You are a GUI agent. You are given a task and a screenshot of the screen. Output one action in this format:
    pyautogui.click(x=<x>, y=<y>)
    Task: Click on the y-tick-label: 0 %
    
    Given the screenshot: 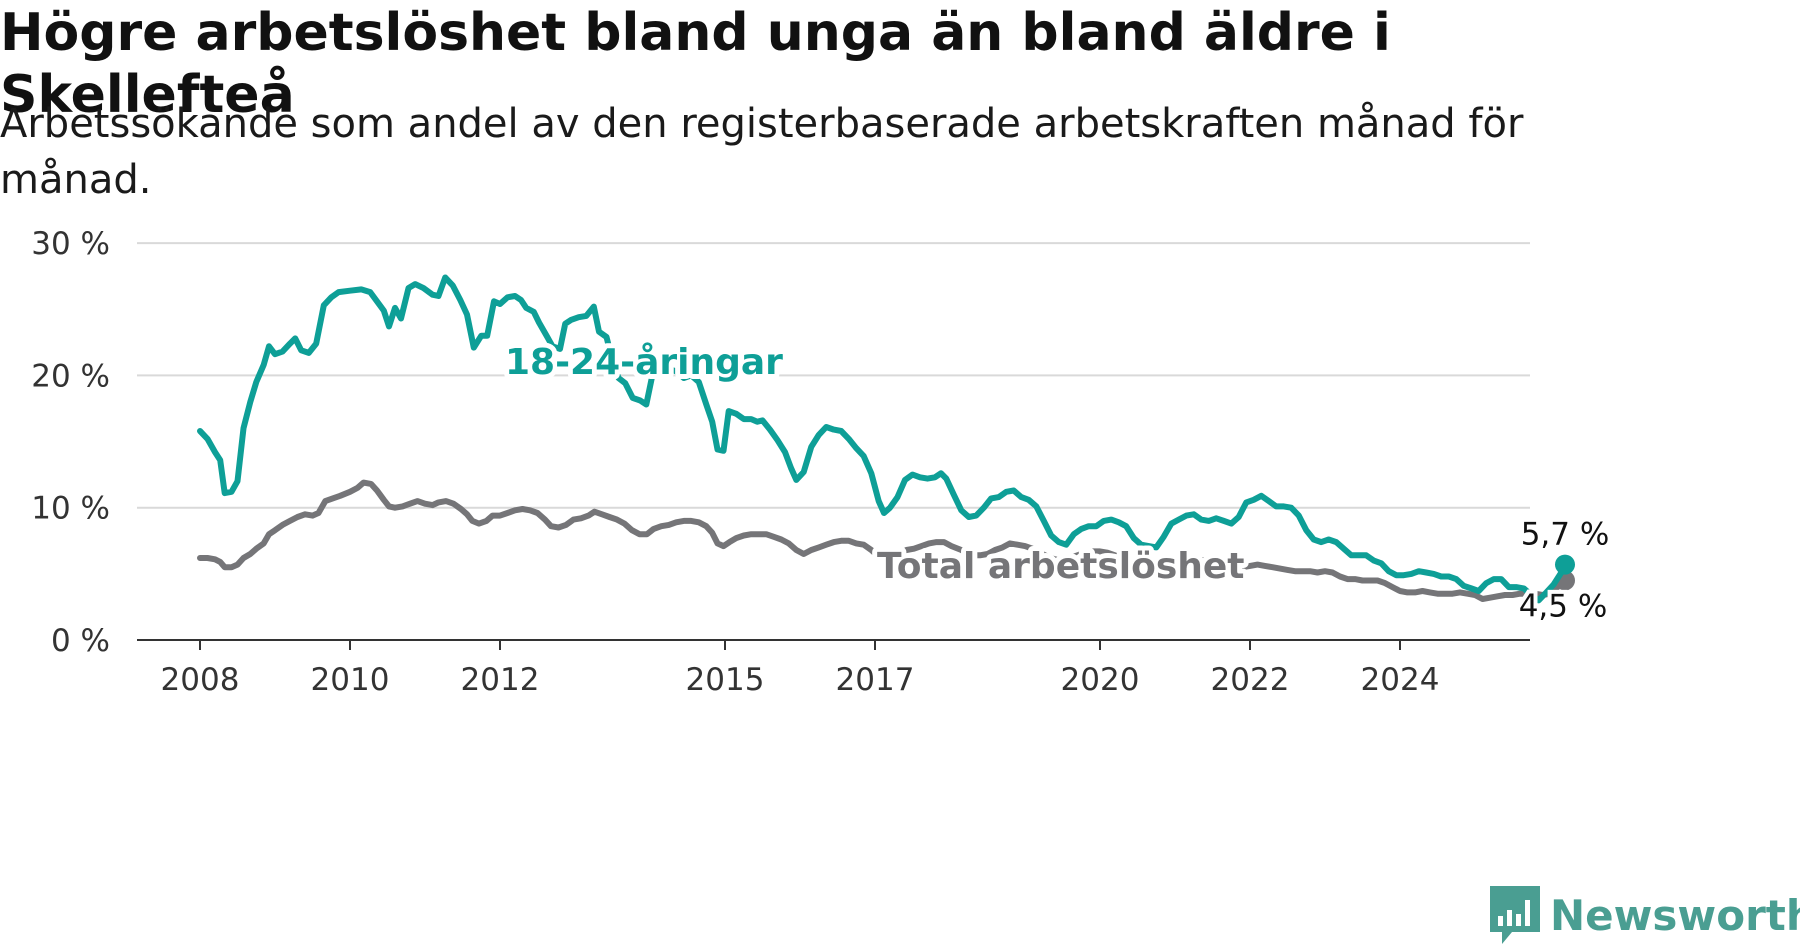 What is the action you would take?
    pyautogui.click(x=80, y=641)
    